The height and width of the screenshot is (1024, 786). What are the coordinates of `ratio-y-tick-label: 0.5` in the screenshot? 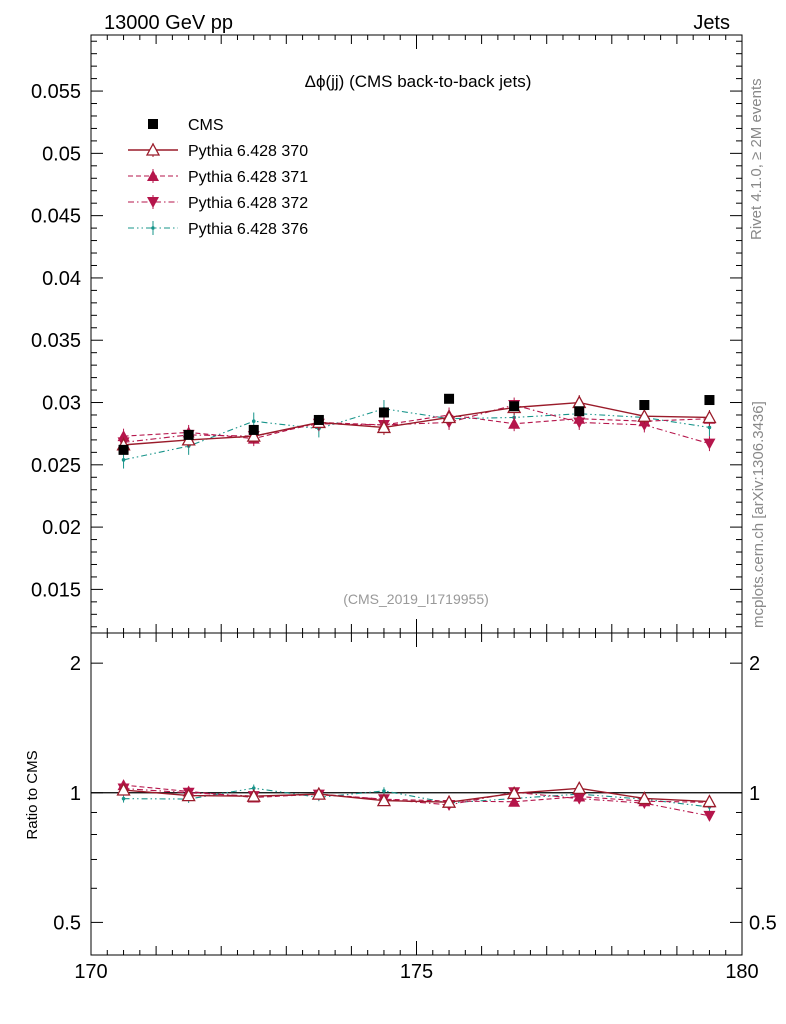 It's located at (67, 923).